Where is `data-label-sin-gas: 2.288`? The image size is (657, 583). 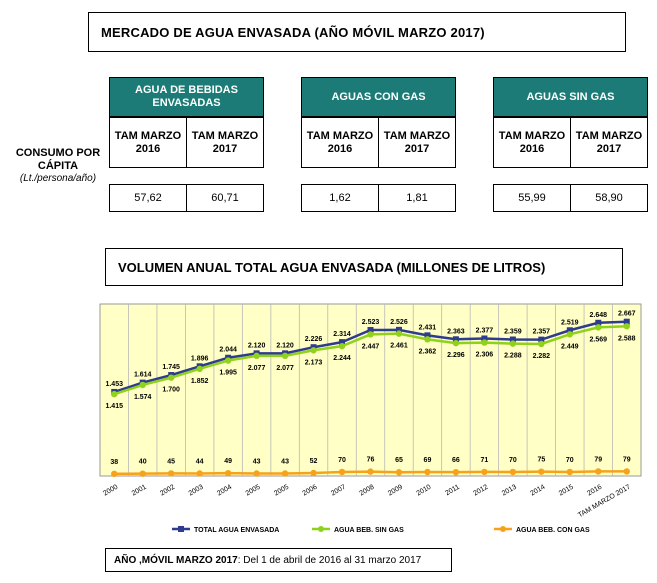
data-label-sin-gas: 2.288 is located at coordinates (513, 356).